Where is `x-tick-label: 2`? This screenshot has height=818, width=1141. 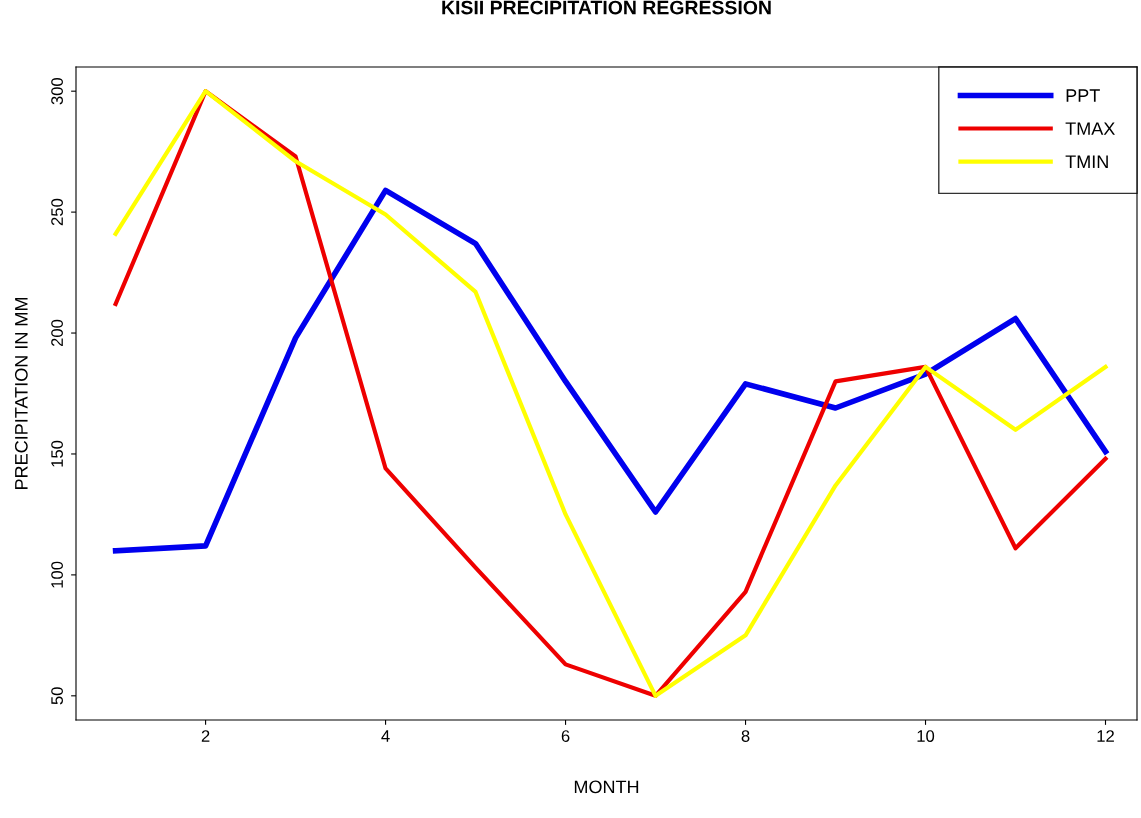 x-tick-label: 2 is located at coordinates (205, 736).